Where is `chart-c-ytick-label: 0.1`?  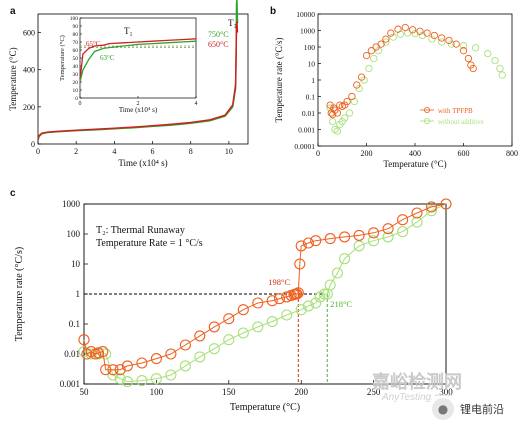
chart-c-ytick-label: 0.1 is located at coordinates (74, 324).